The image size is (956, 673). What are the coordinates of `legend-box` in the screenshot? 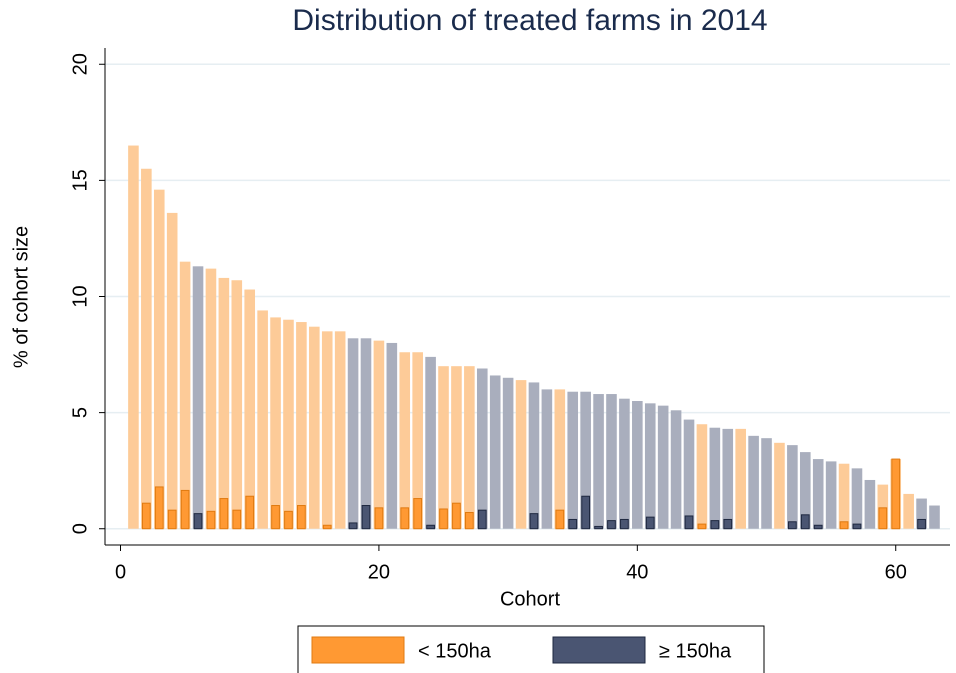 It's located at (531, 649).